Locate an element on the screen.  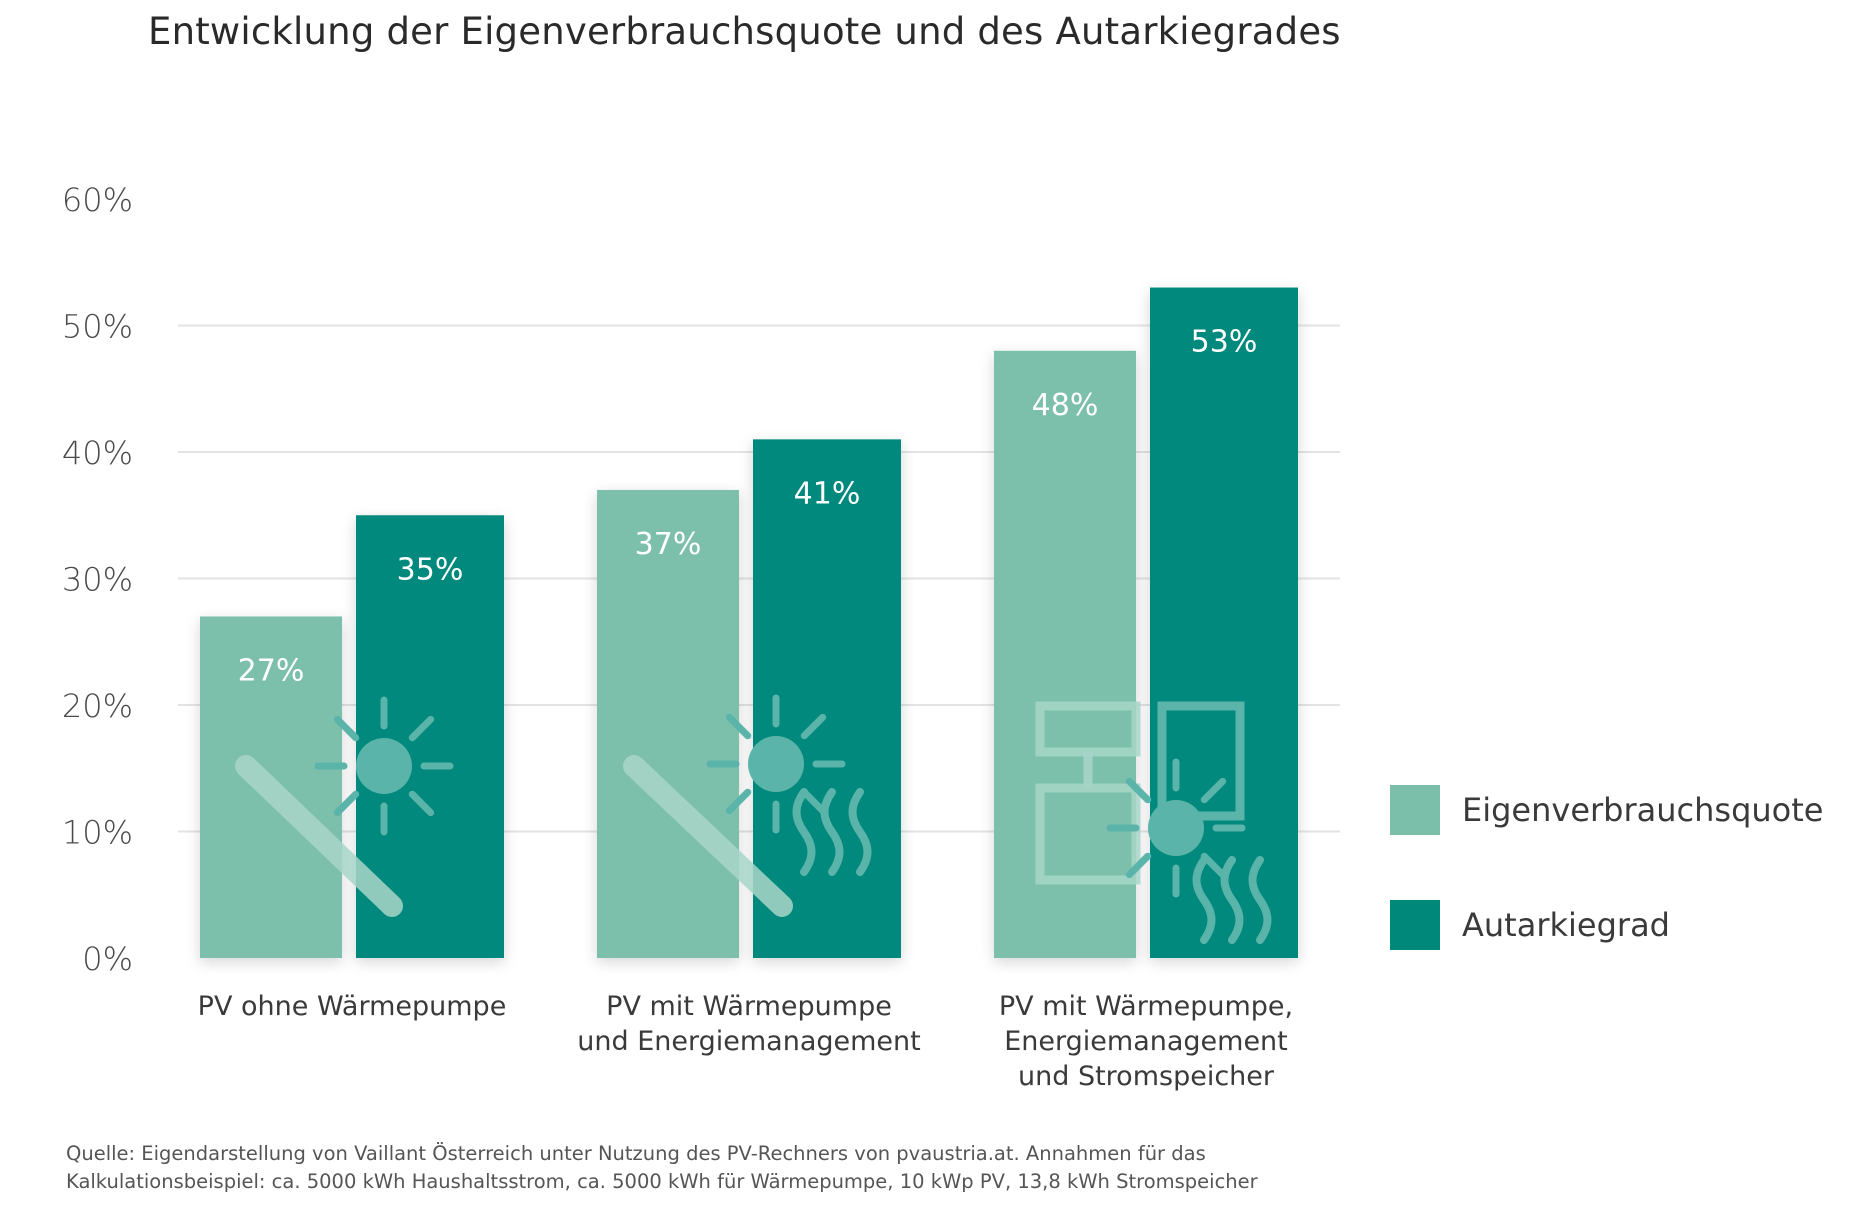
category-label: PV mit Wärmepumpe is located at coordinates (749, 1006).